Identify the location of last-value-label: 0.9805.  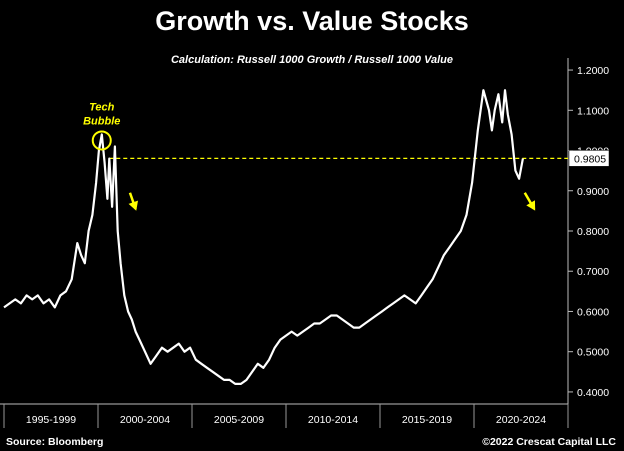
(590, 159).